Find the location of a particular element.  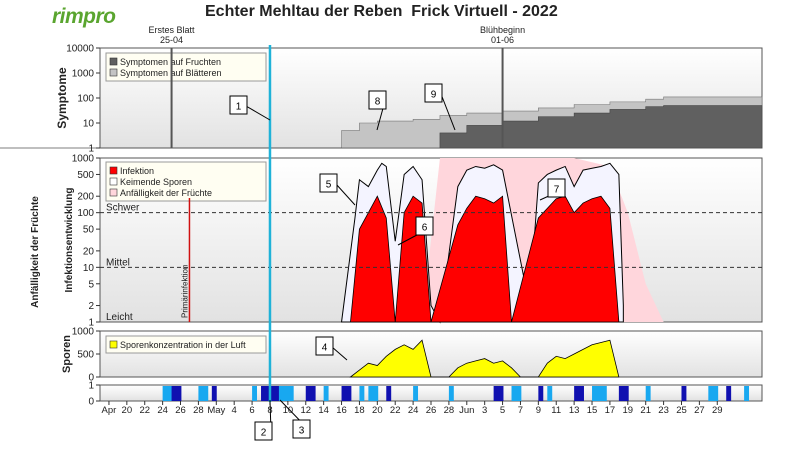

x-tick-label: 26 is located at coordinates (431, 410).